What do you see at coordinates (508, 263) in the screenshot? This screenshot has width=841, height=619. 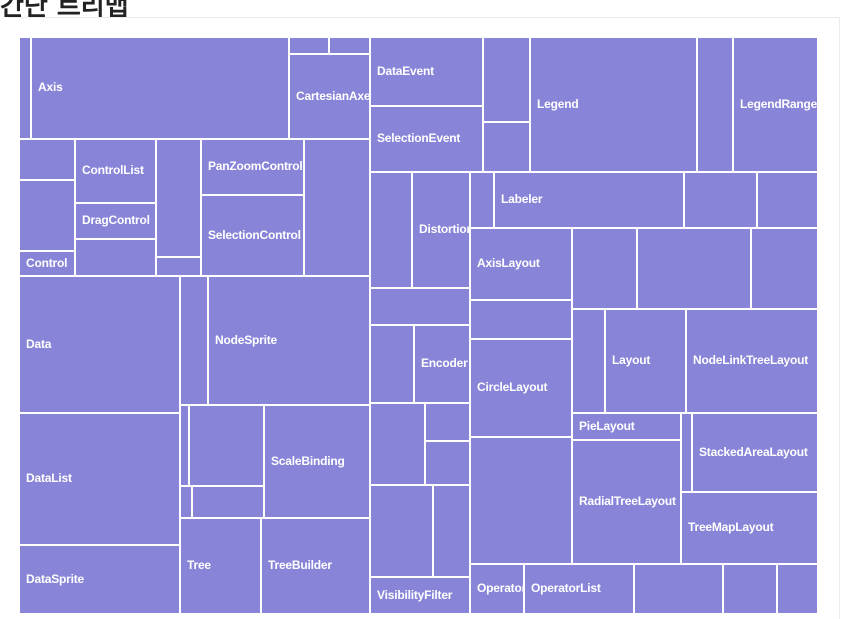 I see `treemap-cell-label: AxisLayout` at bounding box center [508, 263].